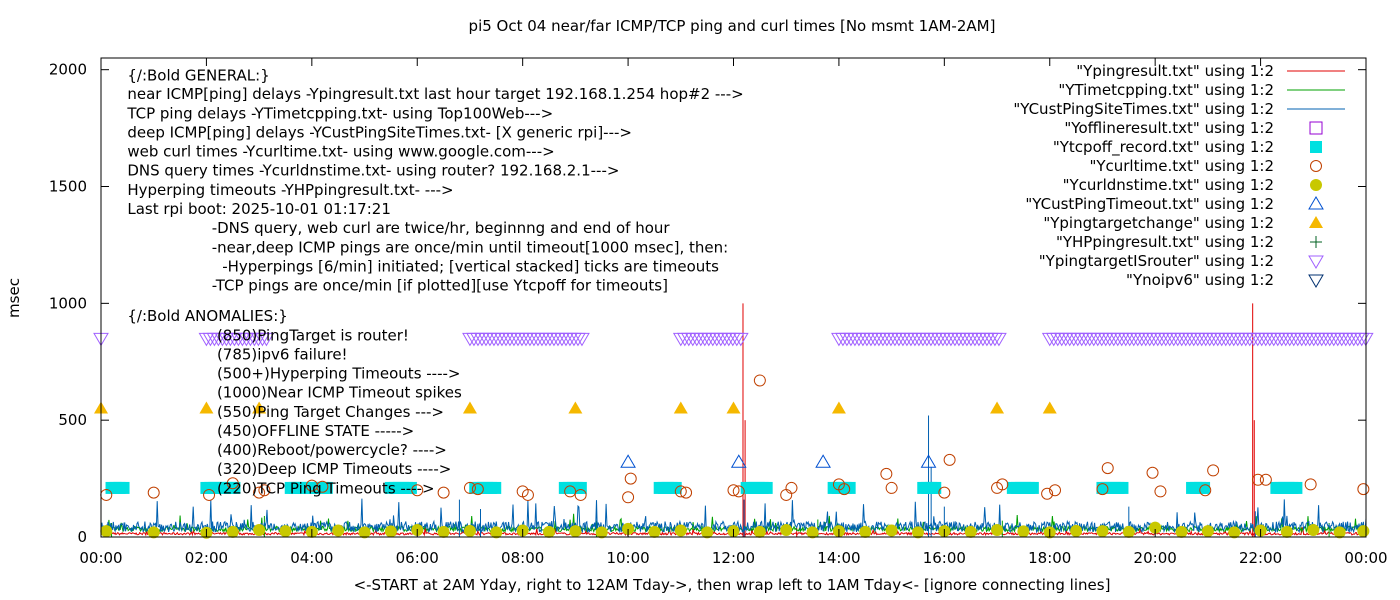 Image resolution: width=1400 pixels, height=600 pixels. What do you see at coordinates (68, 303) in the screenshot?
I see `y-tick-label-2: 1000` at bounding box center [68, 303].